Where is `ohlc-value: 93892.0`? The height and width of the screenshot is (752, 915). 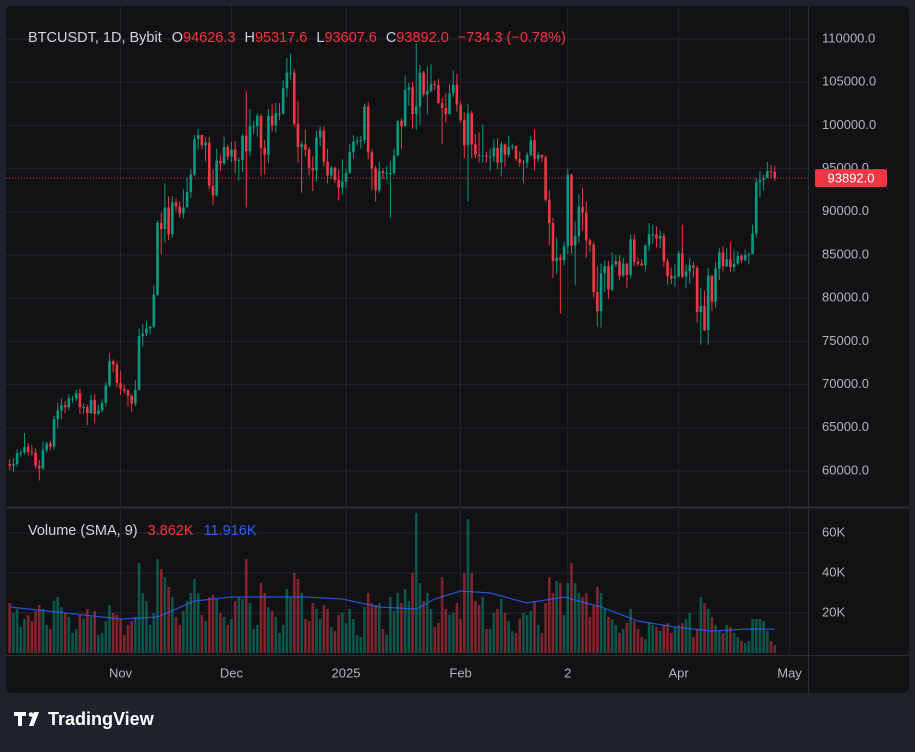
ohlc-value: 93892.0 is located at coordinates (422, 38).